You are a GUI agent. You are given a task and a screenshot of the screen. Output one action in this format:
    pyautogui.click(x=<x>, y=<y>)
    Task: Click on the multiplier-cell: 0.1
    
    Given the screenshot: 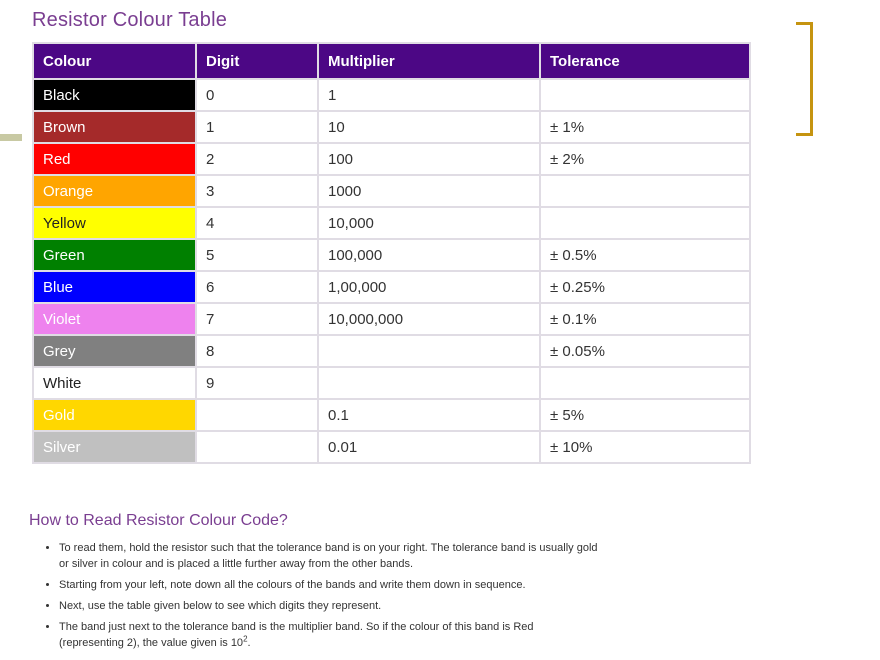 What is the action you would take?
    pyautogui.click(x=429, y=415)
    